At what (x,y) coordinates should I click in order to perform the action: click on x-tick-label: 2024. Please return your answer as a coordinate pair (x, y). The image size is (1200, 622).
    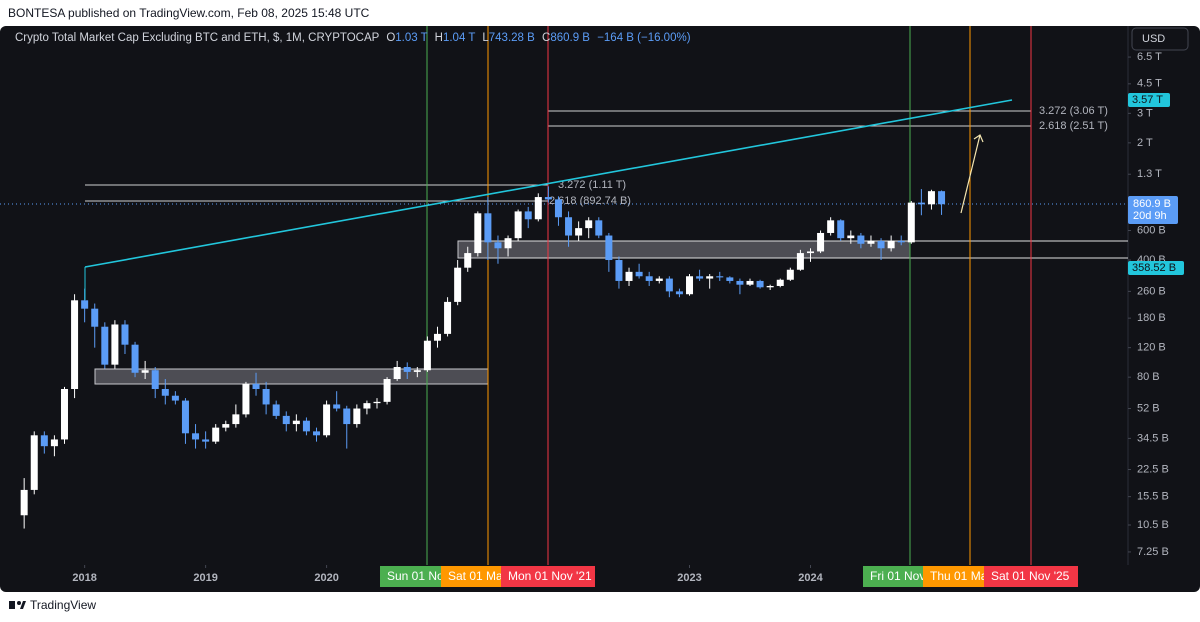
    Looking at the image, I should click on (810, 578).